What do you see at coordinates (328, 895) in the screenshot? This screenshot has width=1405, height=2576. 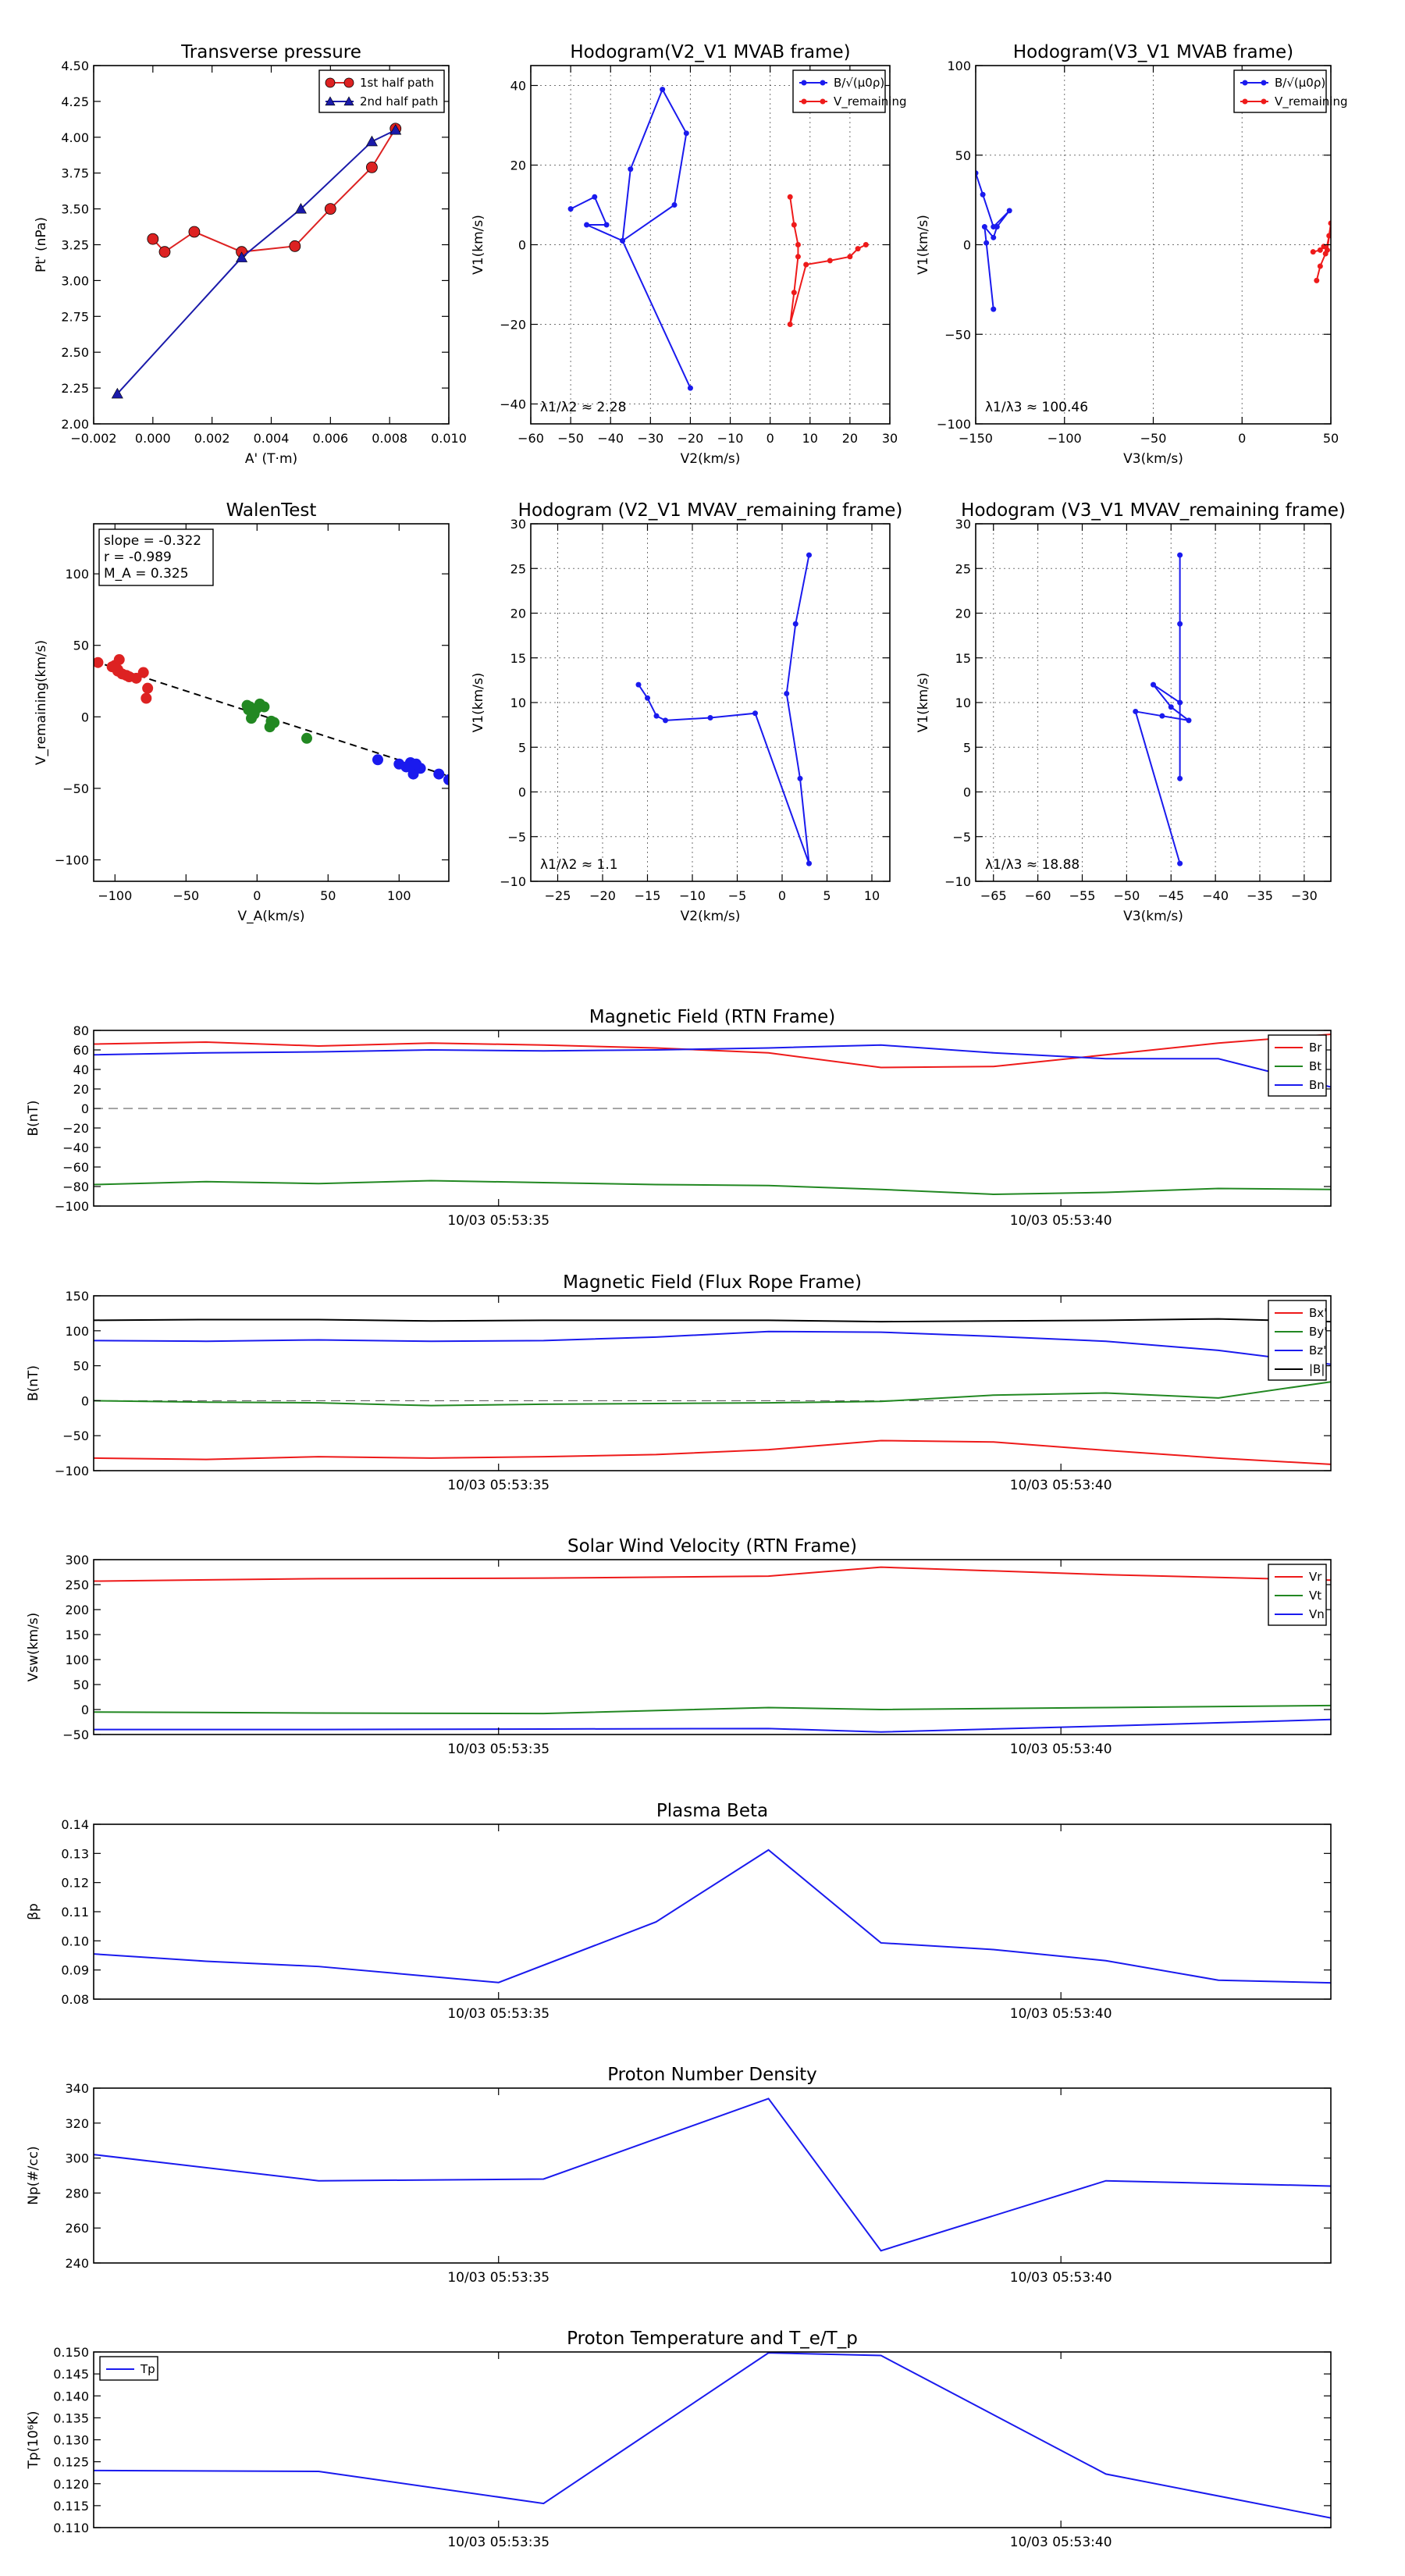 I see `x-tick-label: 50` at bounding box center [328, 895].